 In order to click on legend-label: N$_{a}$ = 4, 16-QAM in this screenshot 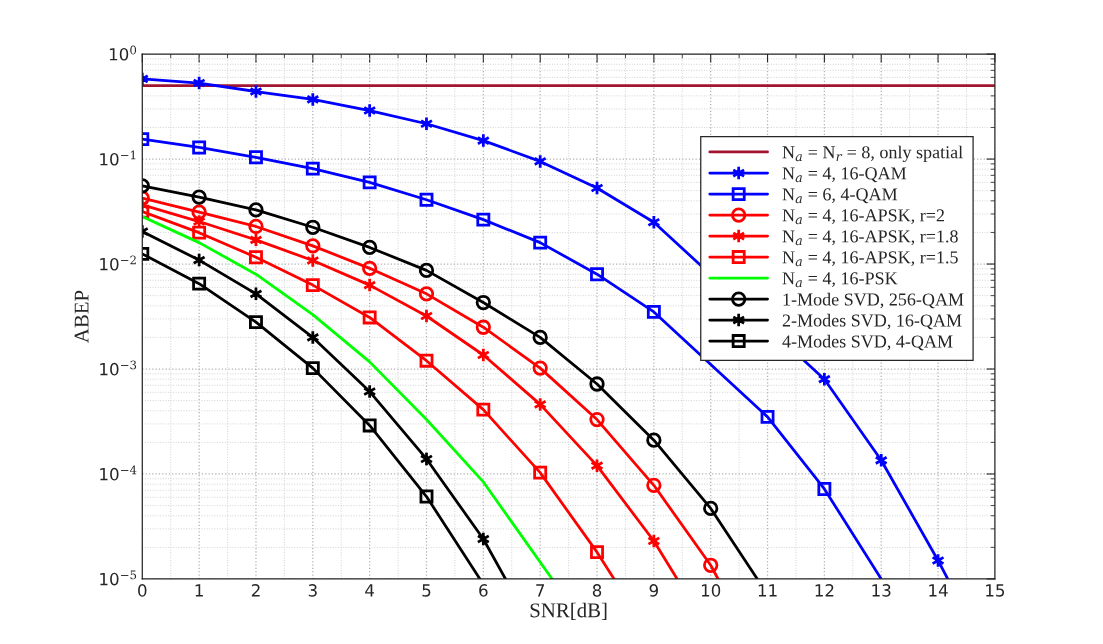, I will do `click(844, 175)`.